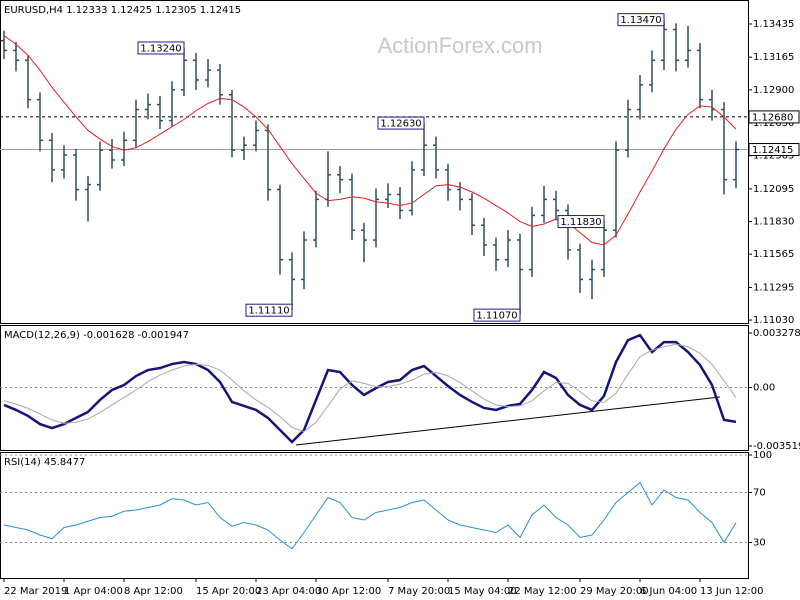 The image size is (800, 600). What do you see at coordinates (419, 591) in the screenshot?
I see `x-tick-label: 7 May 20:00` at bounding box center [419, 591].